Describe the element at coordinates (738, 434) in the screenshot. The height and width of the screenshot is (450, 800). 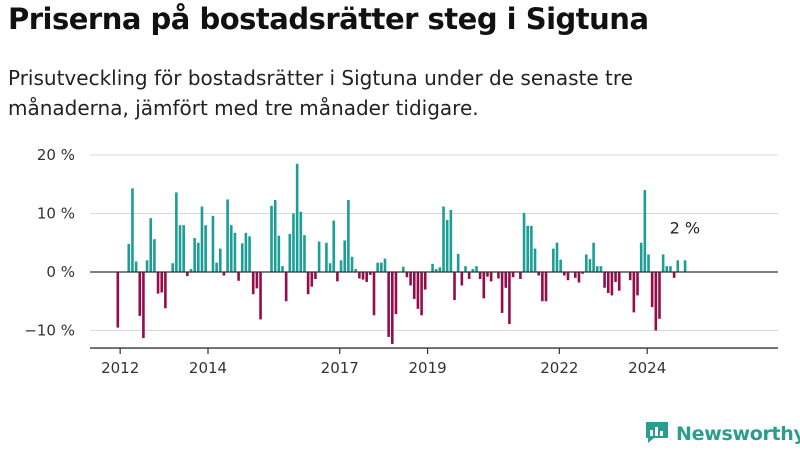
I see `brand-name: Newsworthy` at that location.